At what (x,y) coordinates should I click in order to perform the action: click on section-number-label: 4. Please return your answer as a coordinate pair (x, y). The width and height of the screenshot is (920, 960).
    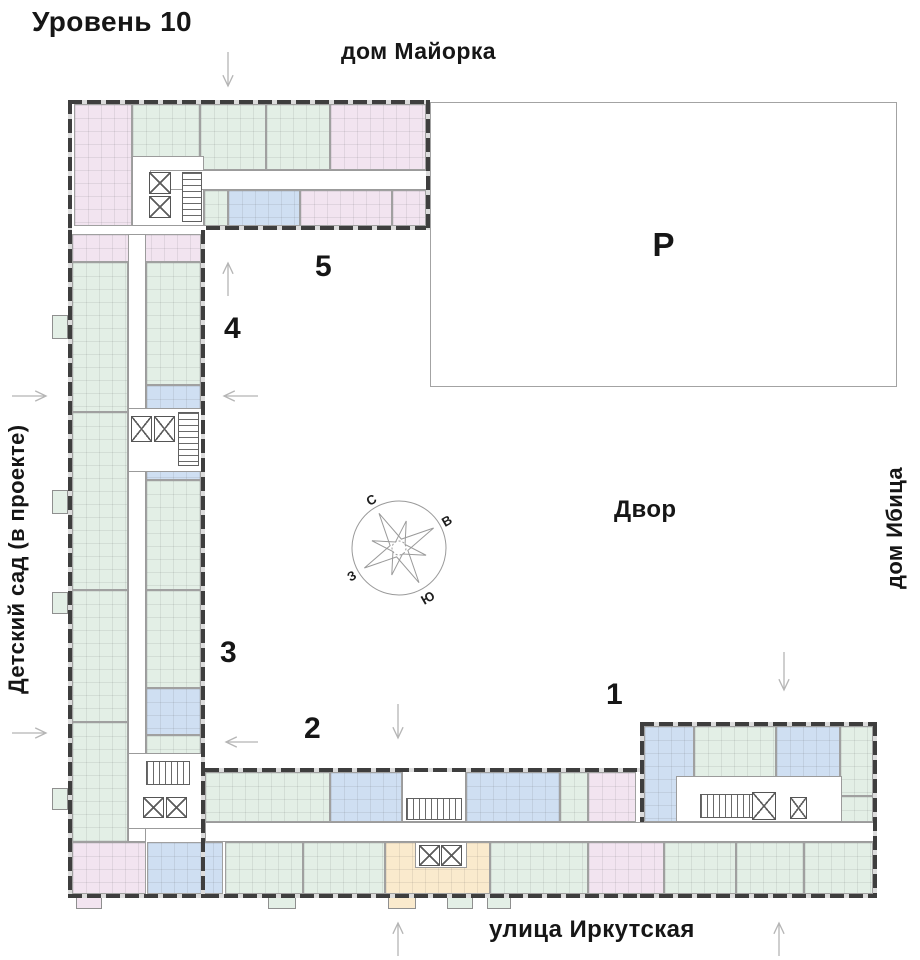
    Looking at the image, I should click on (232, 328).